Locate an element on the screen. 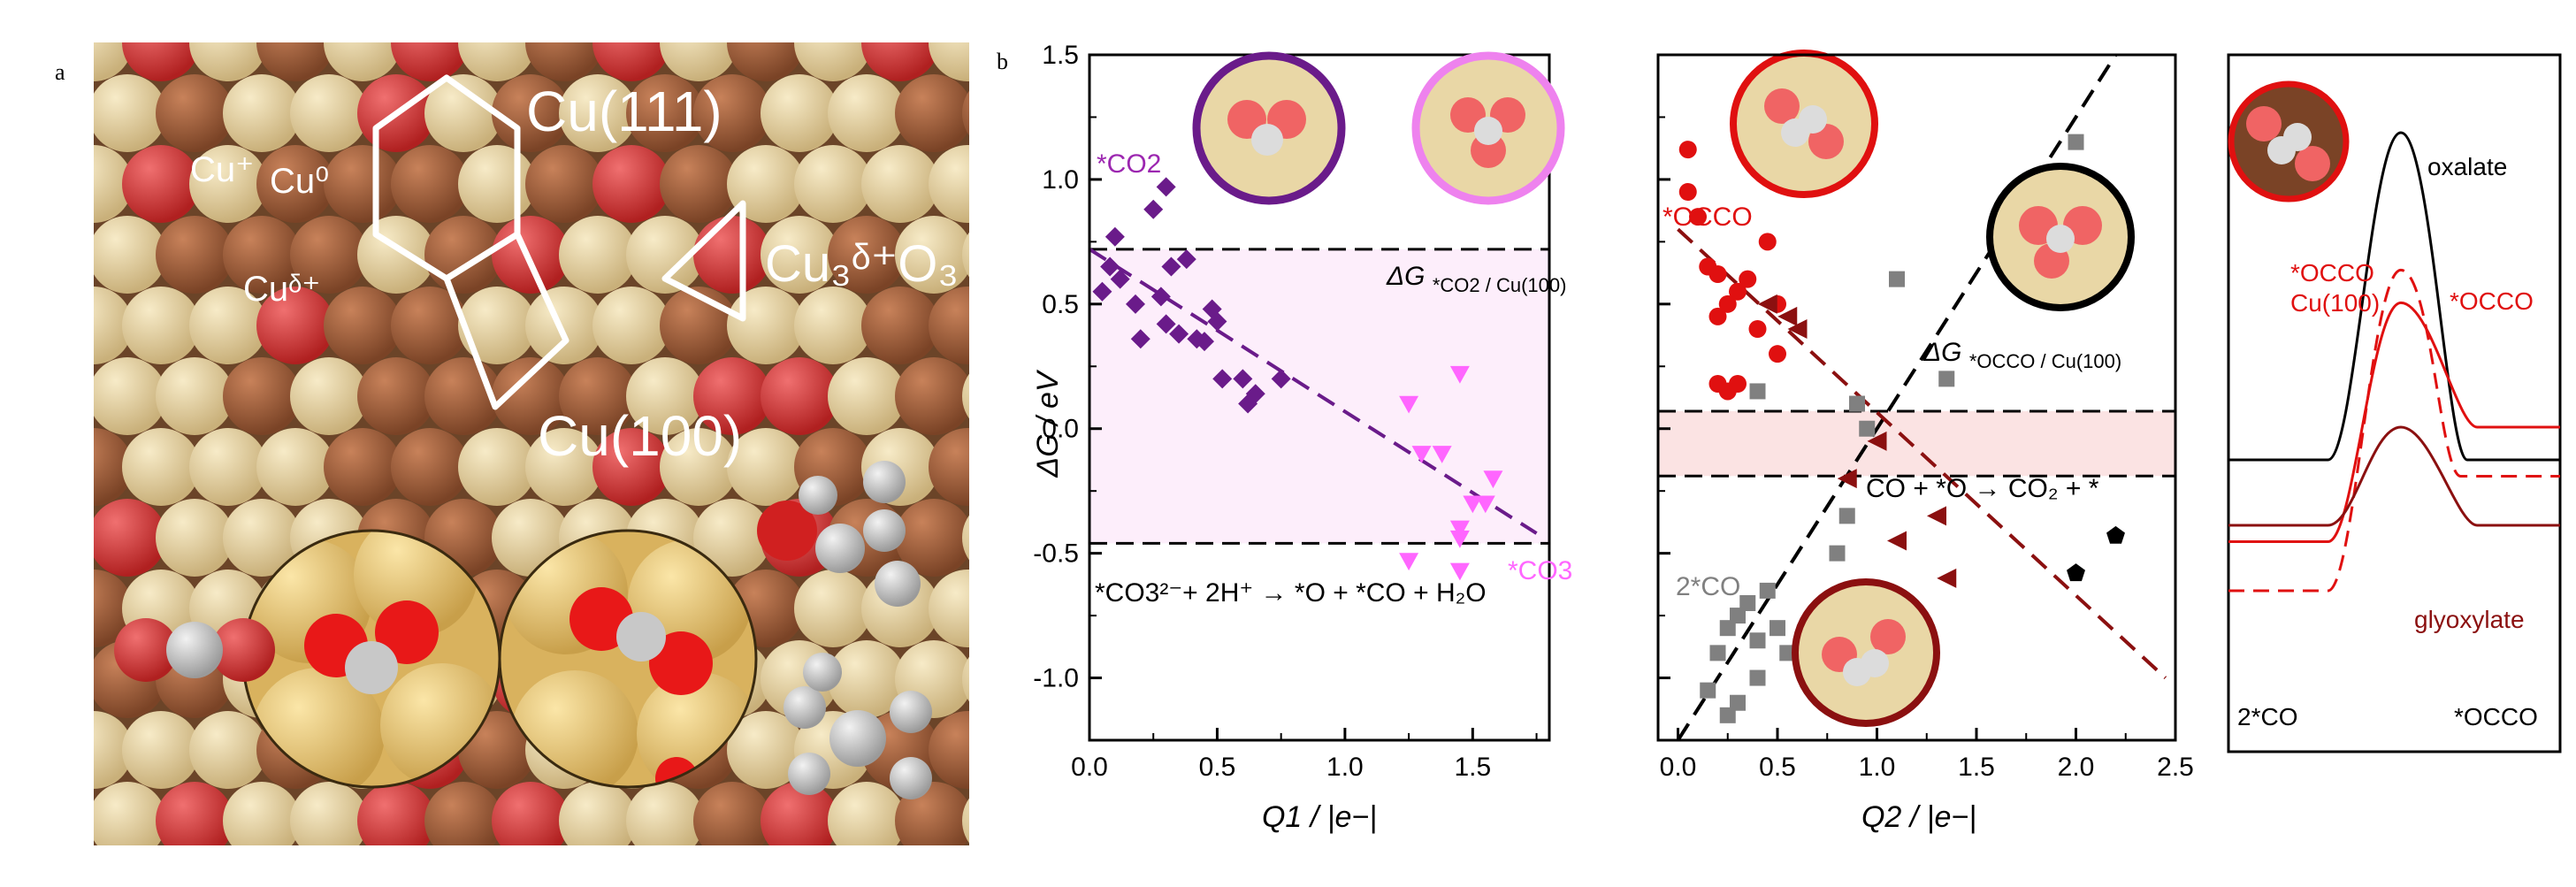 The height and width of the screenshot is (887, 2576). q1-inset-purple is located at coordinates (1269, 128).